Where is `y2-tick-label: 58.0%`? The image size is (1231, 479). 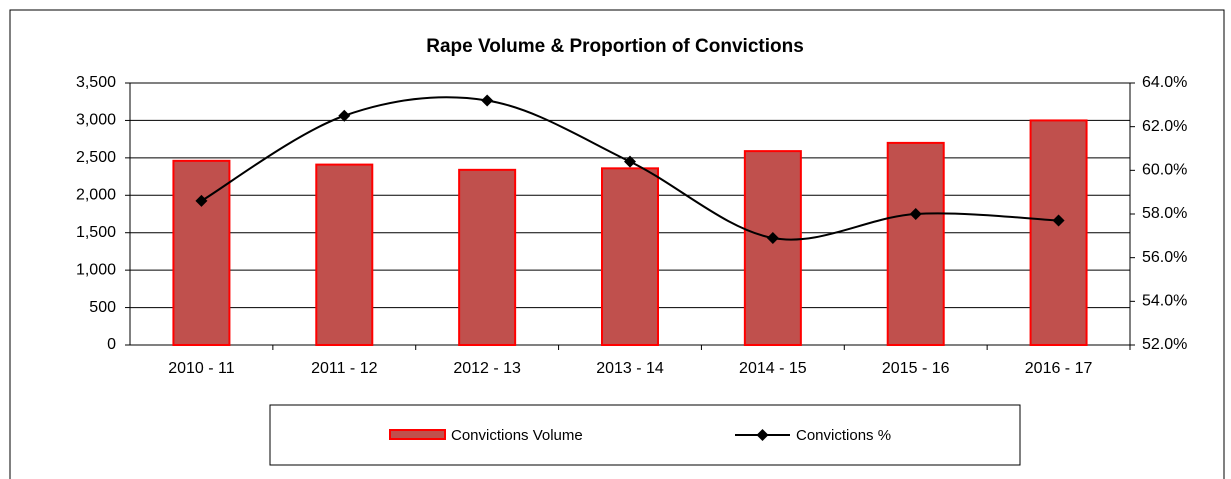 y2-tick-label: 58.0% is located at coordinates (1164, 213).